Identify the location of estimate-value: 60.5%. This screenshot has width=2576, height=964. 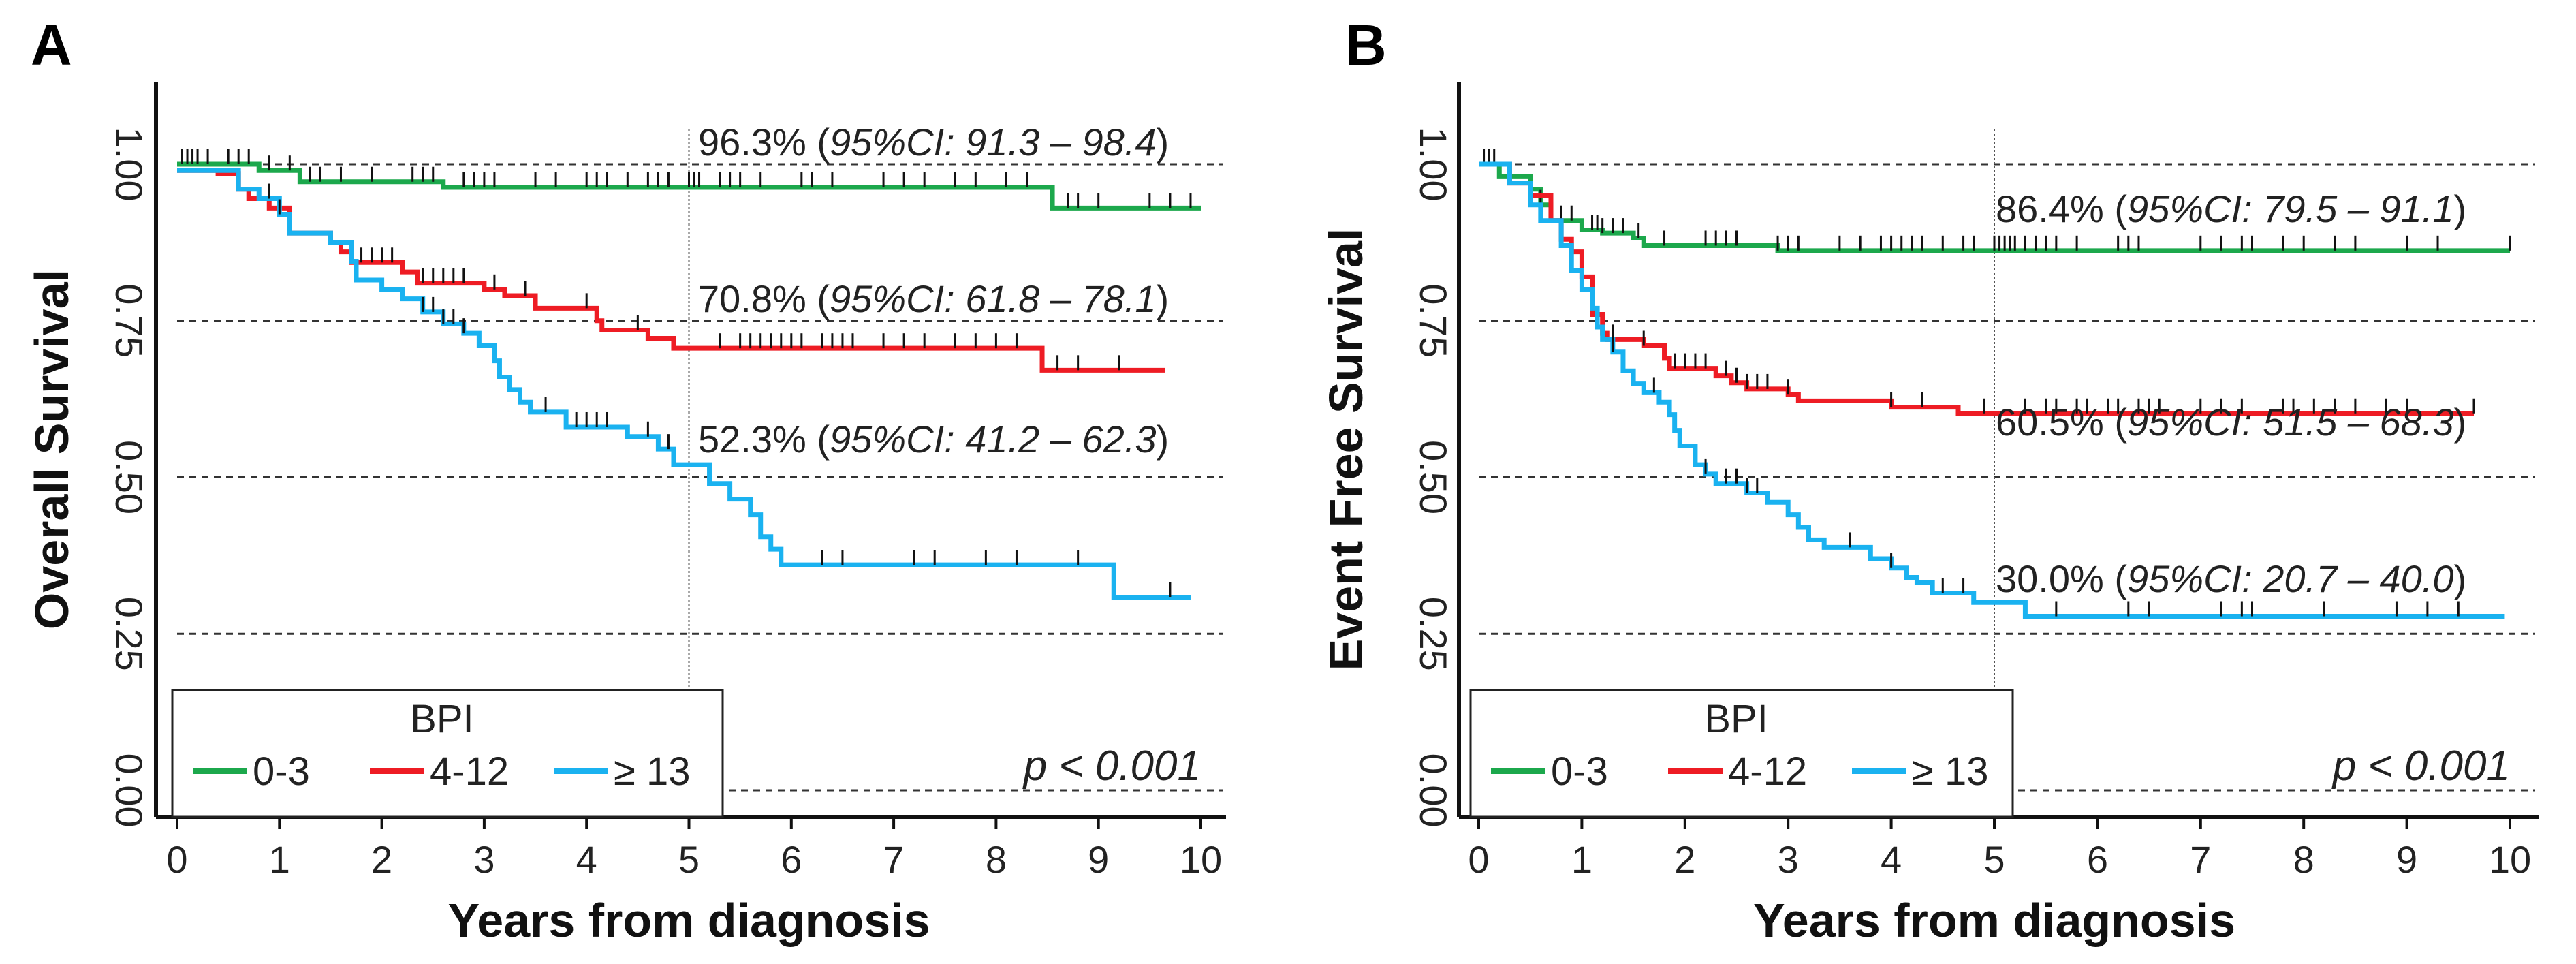
(2050, 422).